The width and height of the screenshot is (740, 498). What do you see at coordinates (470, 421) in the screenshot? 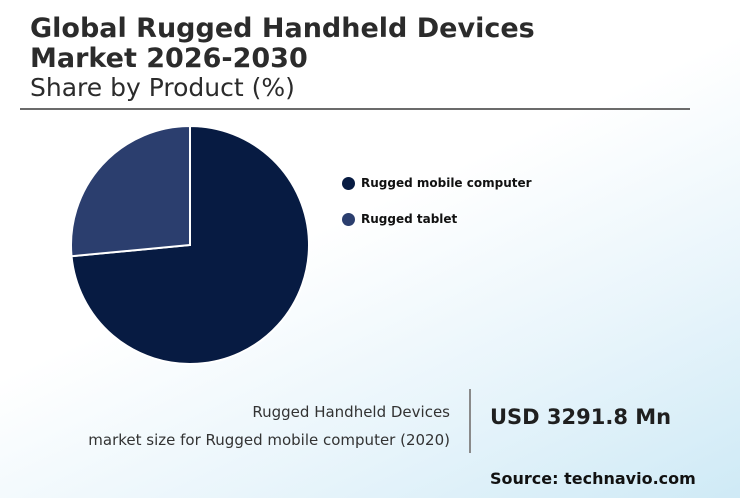
I see `caption-divider` at bounding box center [470, 421].